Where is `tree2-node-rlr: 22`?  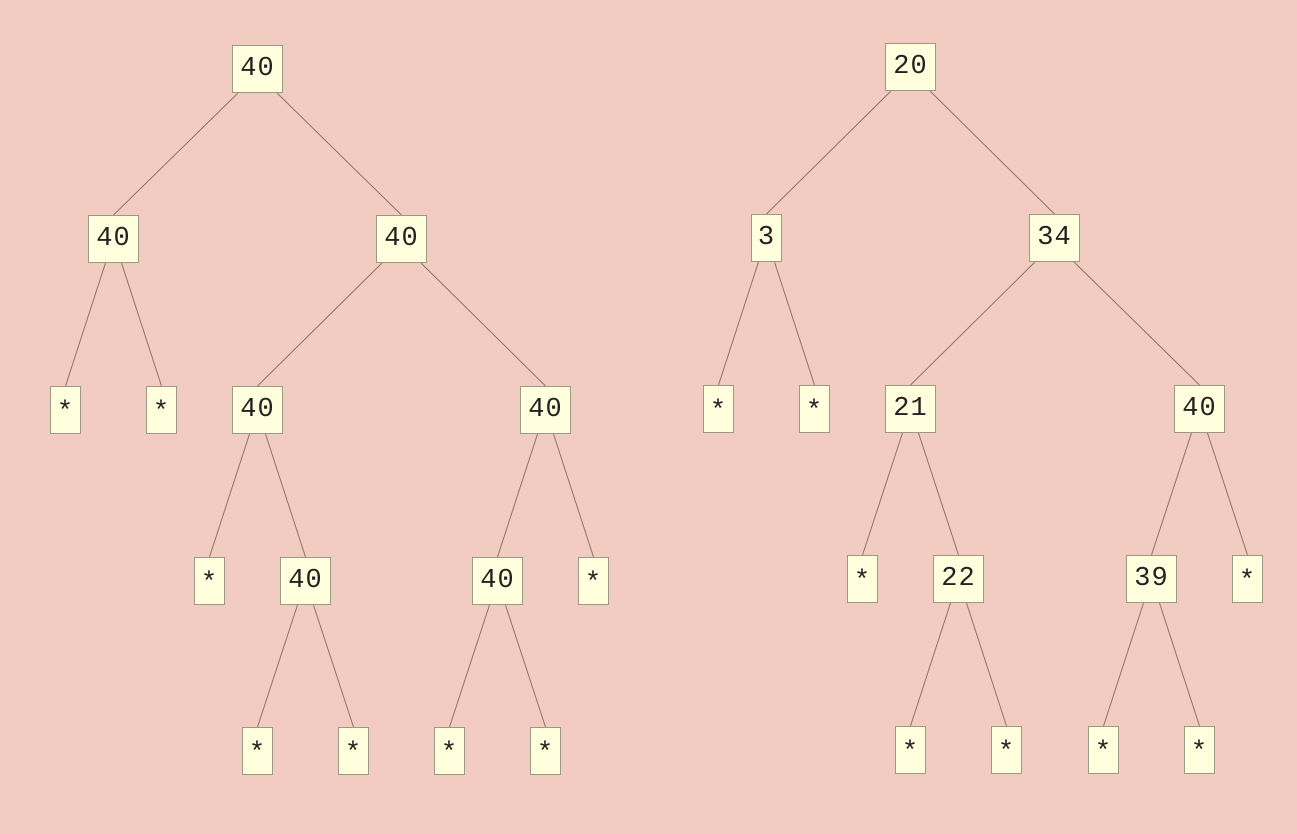 tree2-node-rlr: 22 is located at coordinates (958, 579).